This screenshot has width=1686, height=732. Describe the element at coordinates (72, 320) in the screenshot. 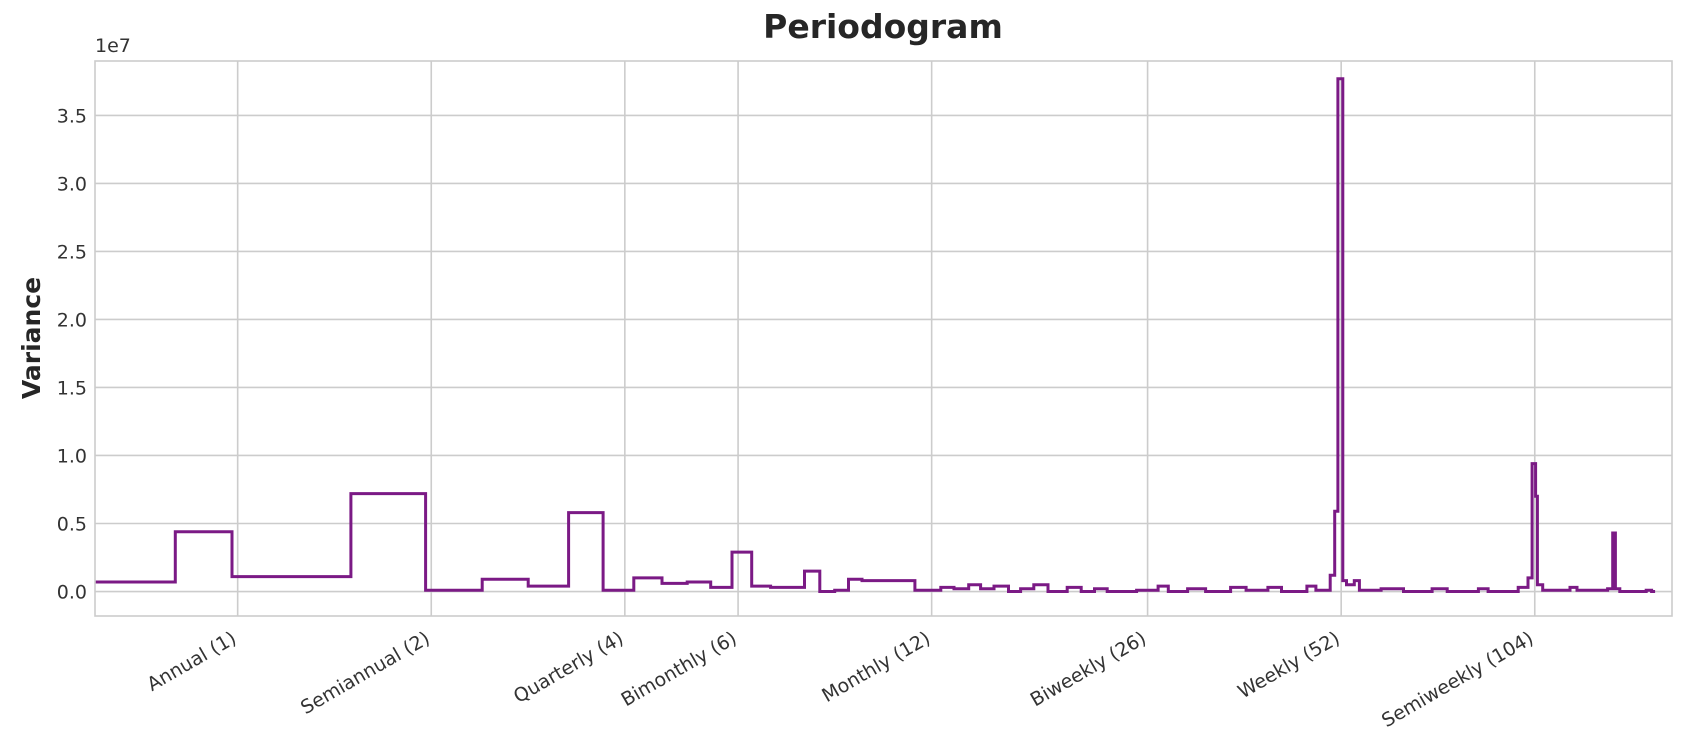

I see `y-tick-label: 2.0` at that location.